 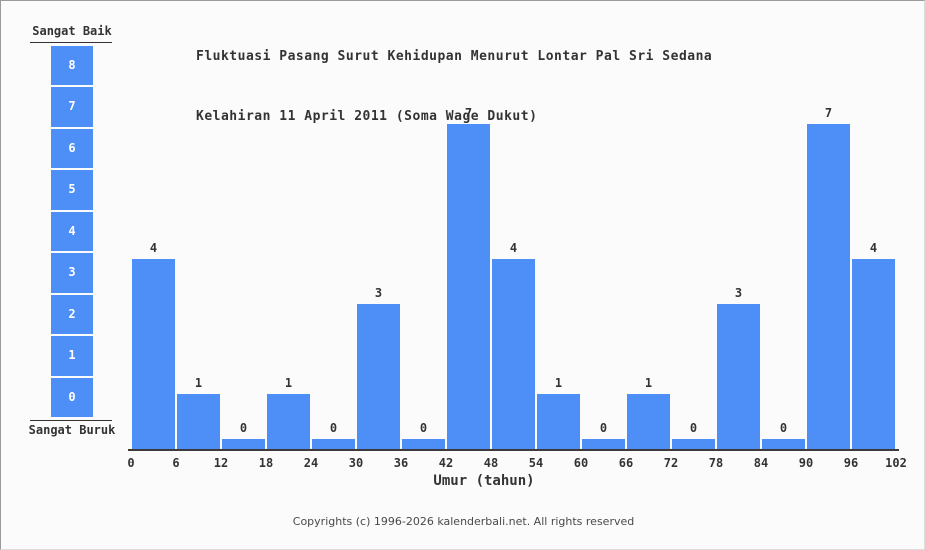 I want to click on legend-best-label: Sangat Baik, so click(x=72, y=31).